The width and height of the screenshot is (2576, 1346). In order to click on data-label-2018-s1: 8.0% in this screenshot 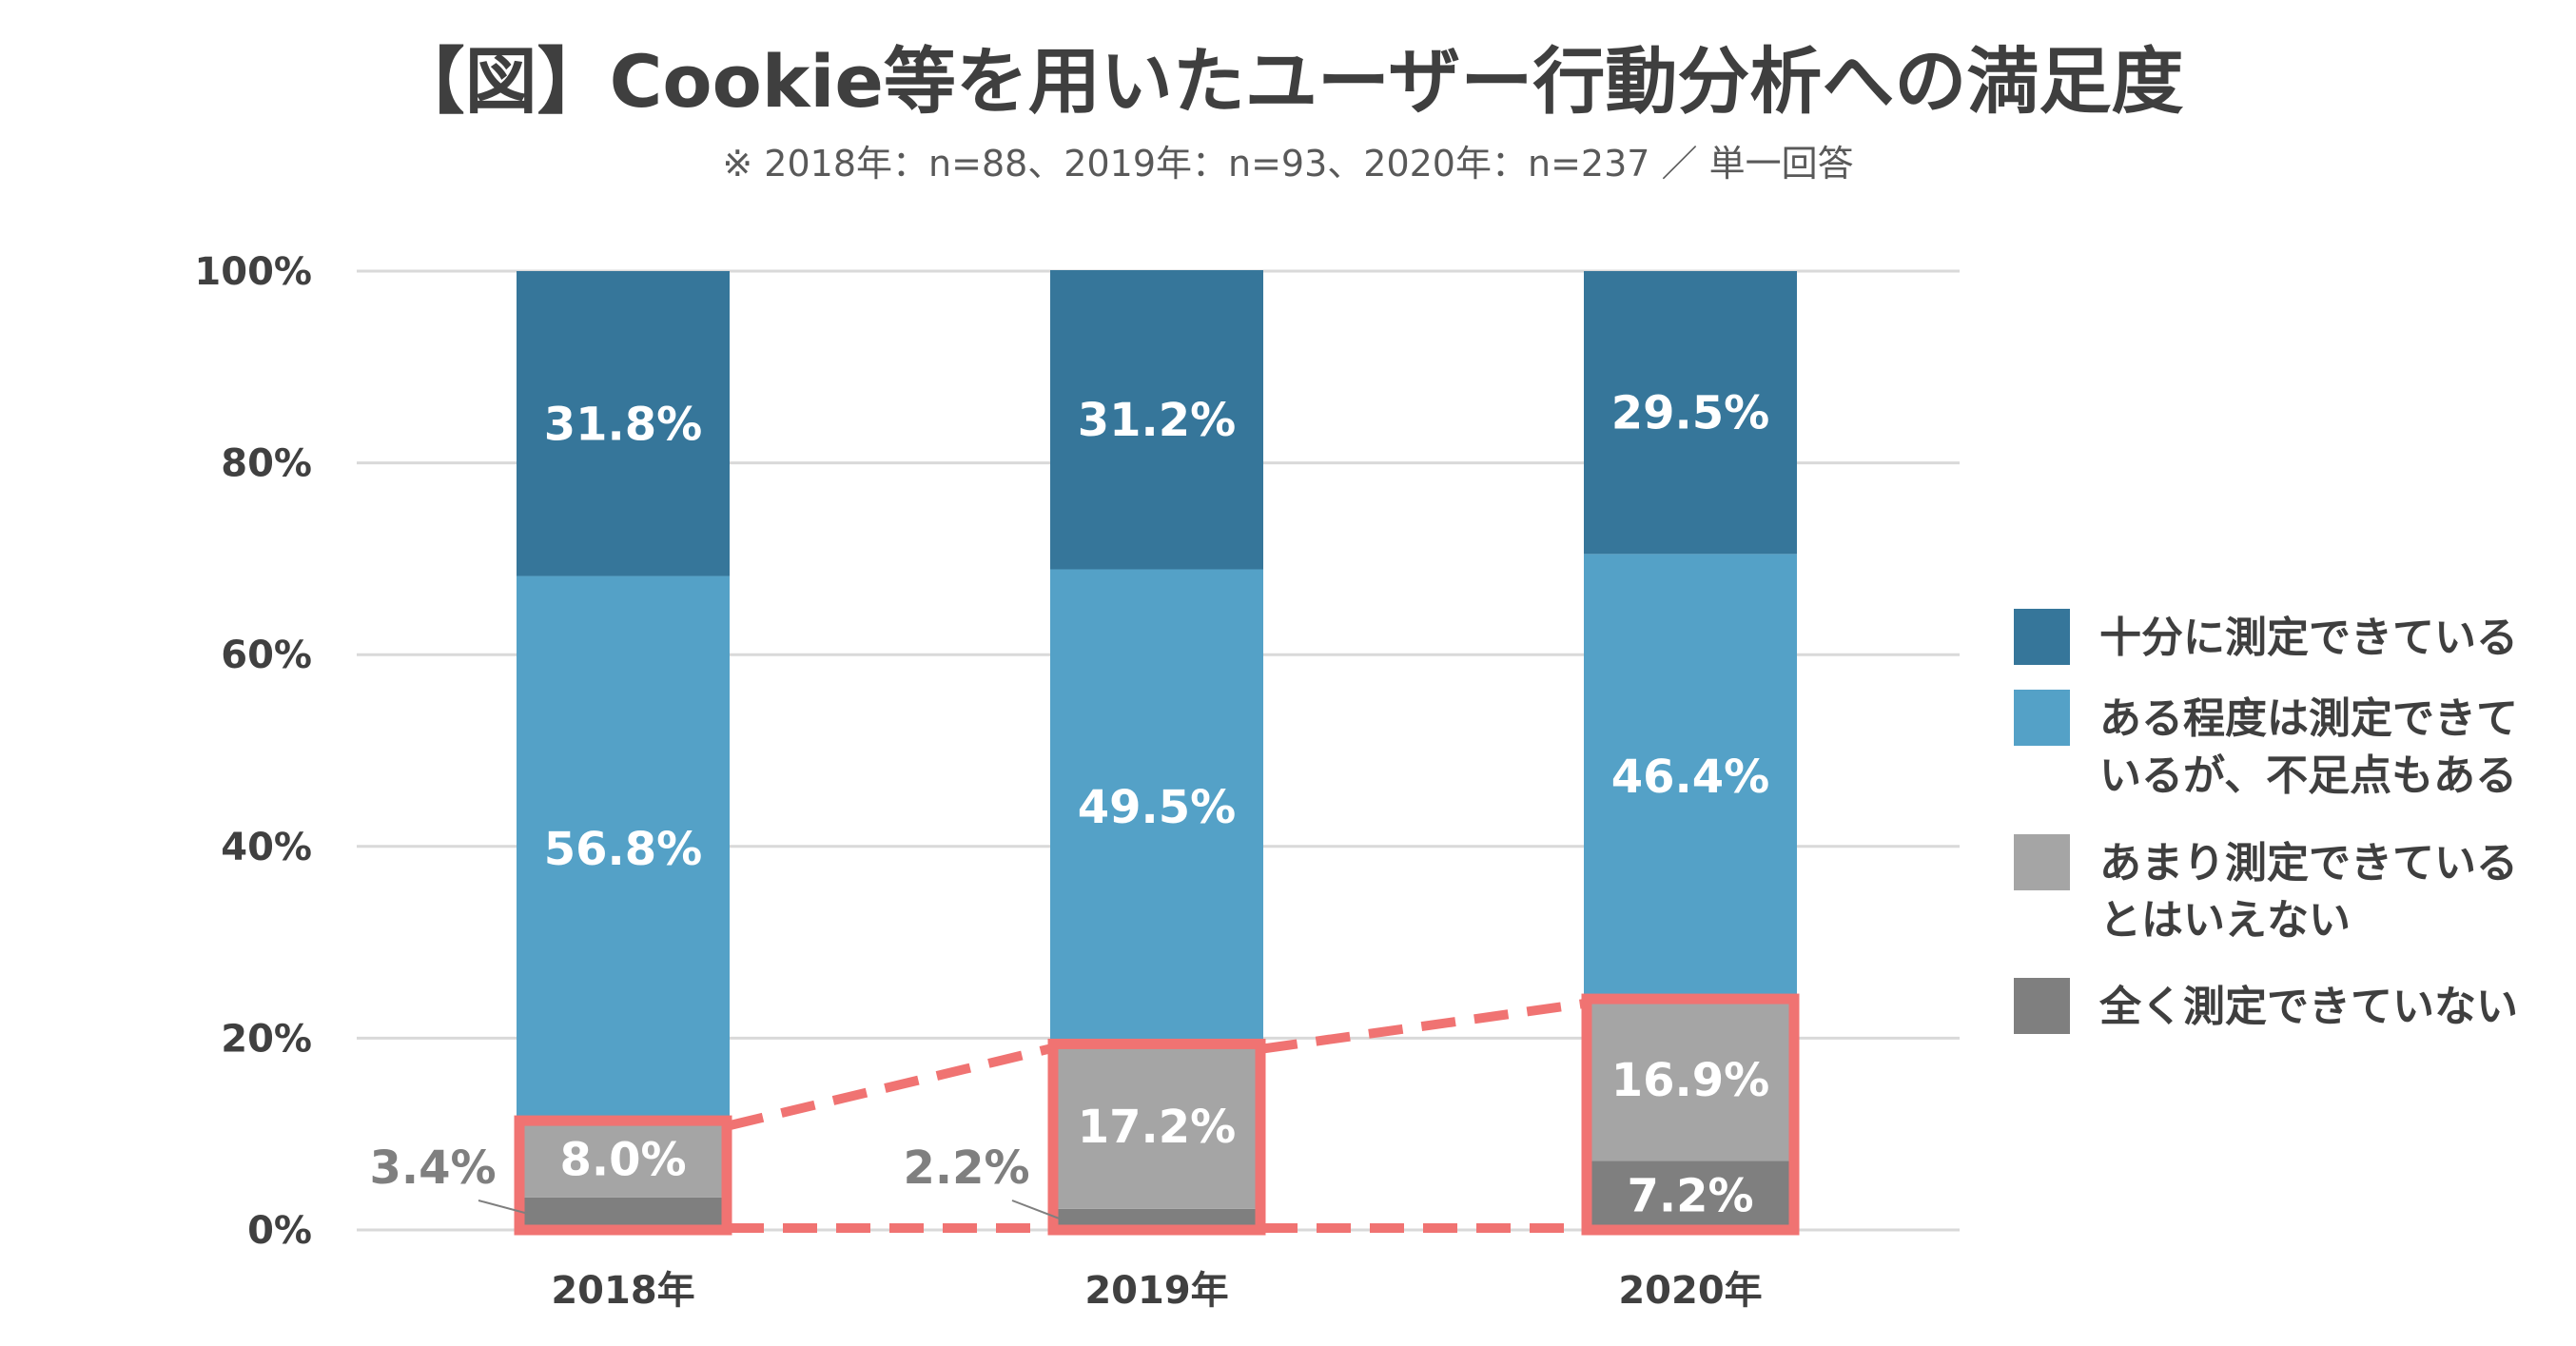, I will do `click(622, 1160)`.